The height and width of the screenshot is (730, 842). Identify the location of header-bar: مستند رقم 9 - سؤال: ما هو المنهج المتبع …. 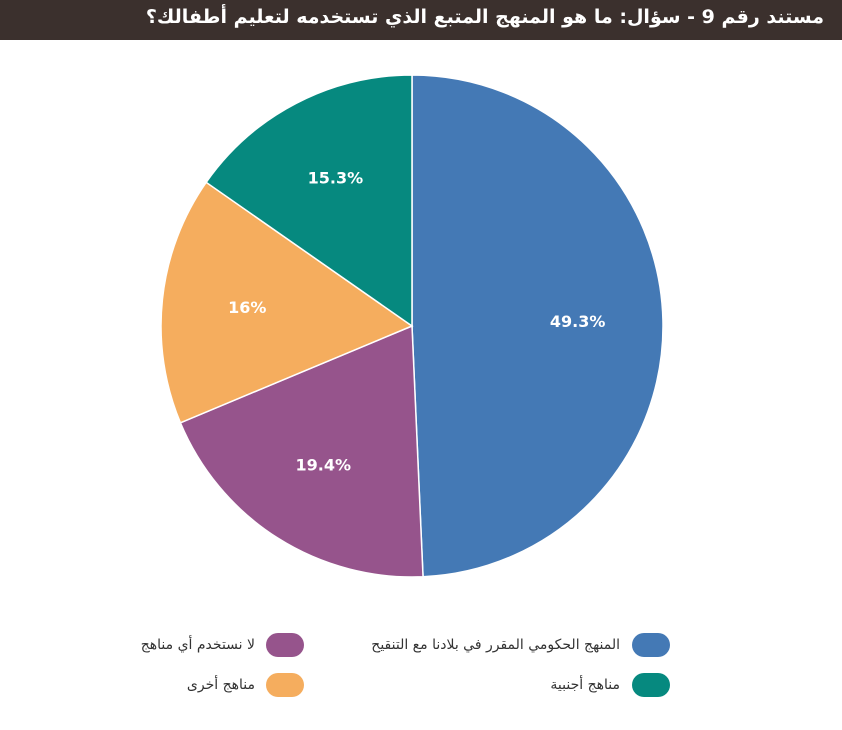
(421, 20).